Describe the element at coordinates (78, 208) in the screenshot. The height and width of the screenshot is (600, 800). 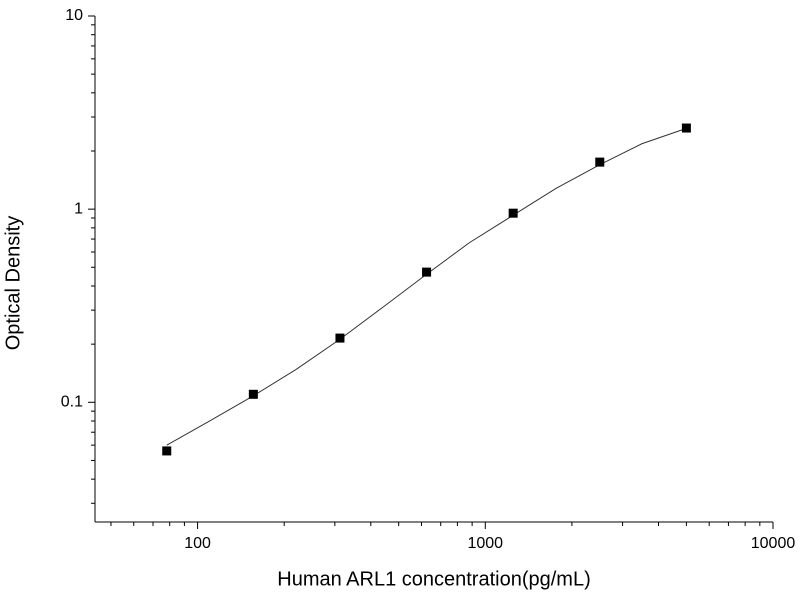
I see `y-tick-label: 1` at that location.